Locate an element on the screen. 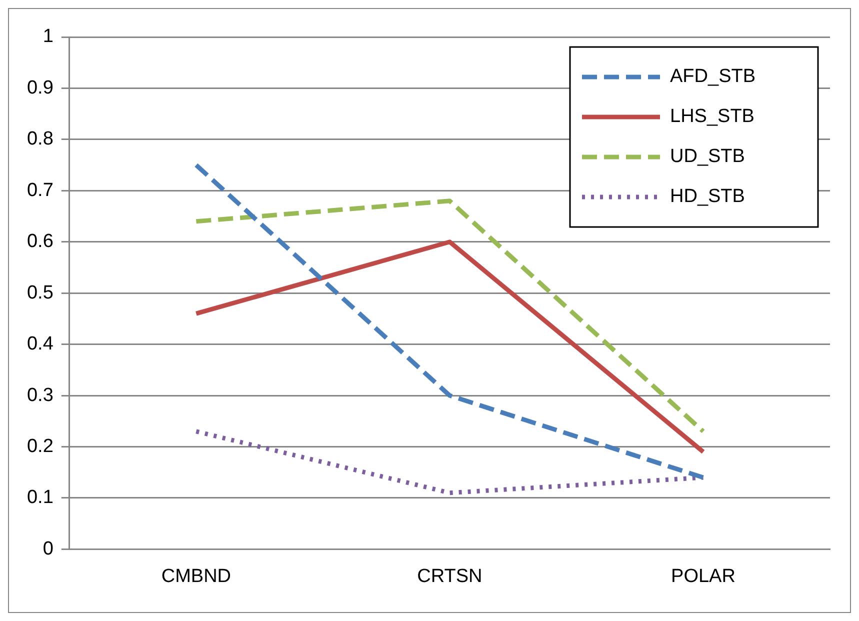 Image resolution: width=859 pixels, height=621 pixels. y-tick-label: 0.4 is located at coordinates (40, 344).